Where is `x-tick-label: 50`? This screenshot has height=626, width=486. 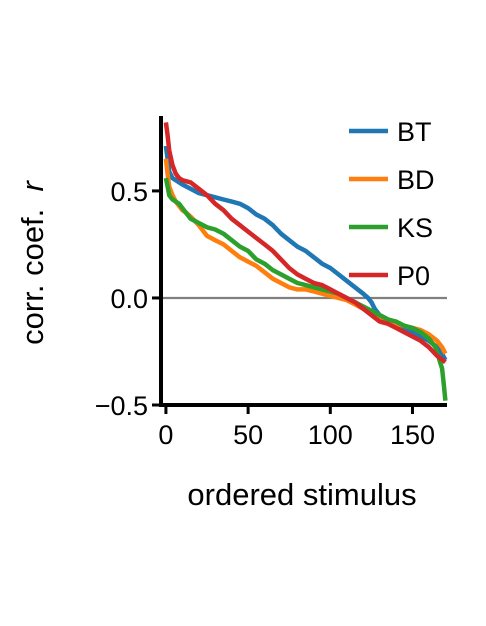 x-tick-label: 50 is located at coordinates (248, 435).